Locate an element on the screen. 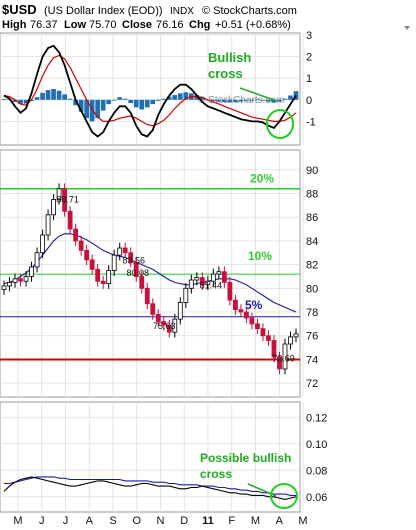 The height and width of the screenshot is (530, 416). moving-average-line is located at coordinates (150, 273).